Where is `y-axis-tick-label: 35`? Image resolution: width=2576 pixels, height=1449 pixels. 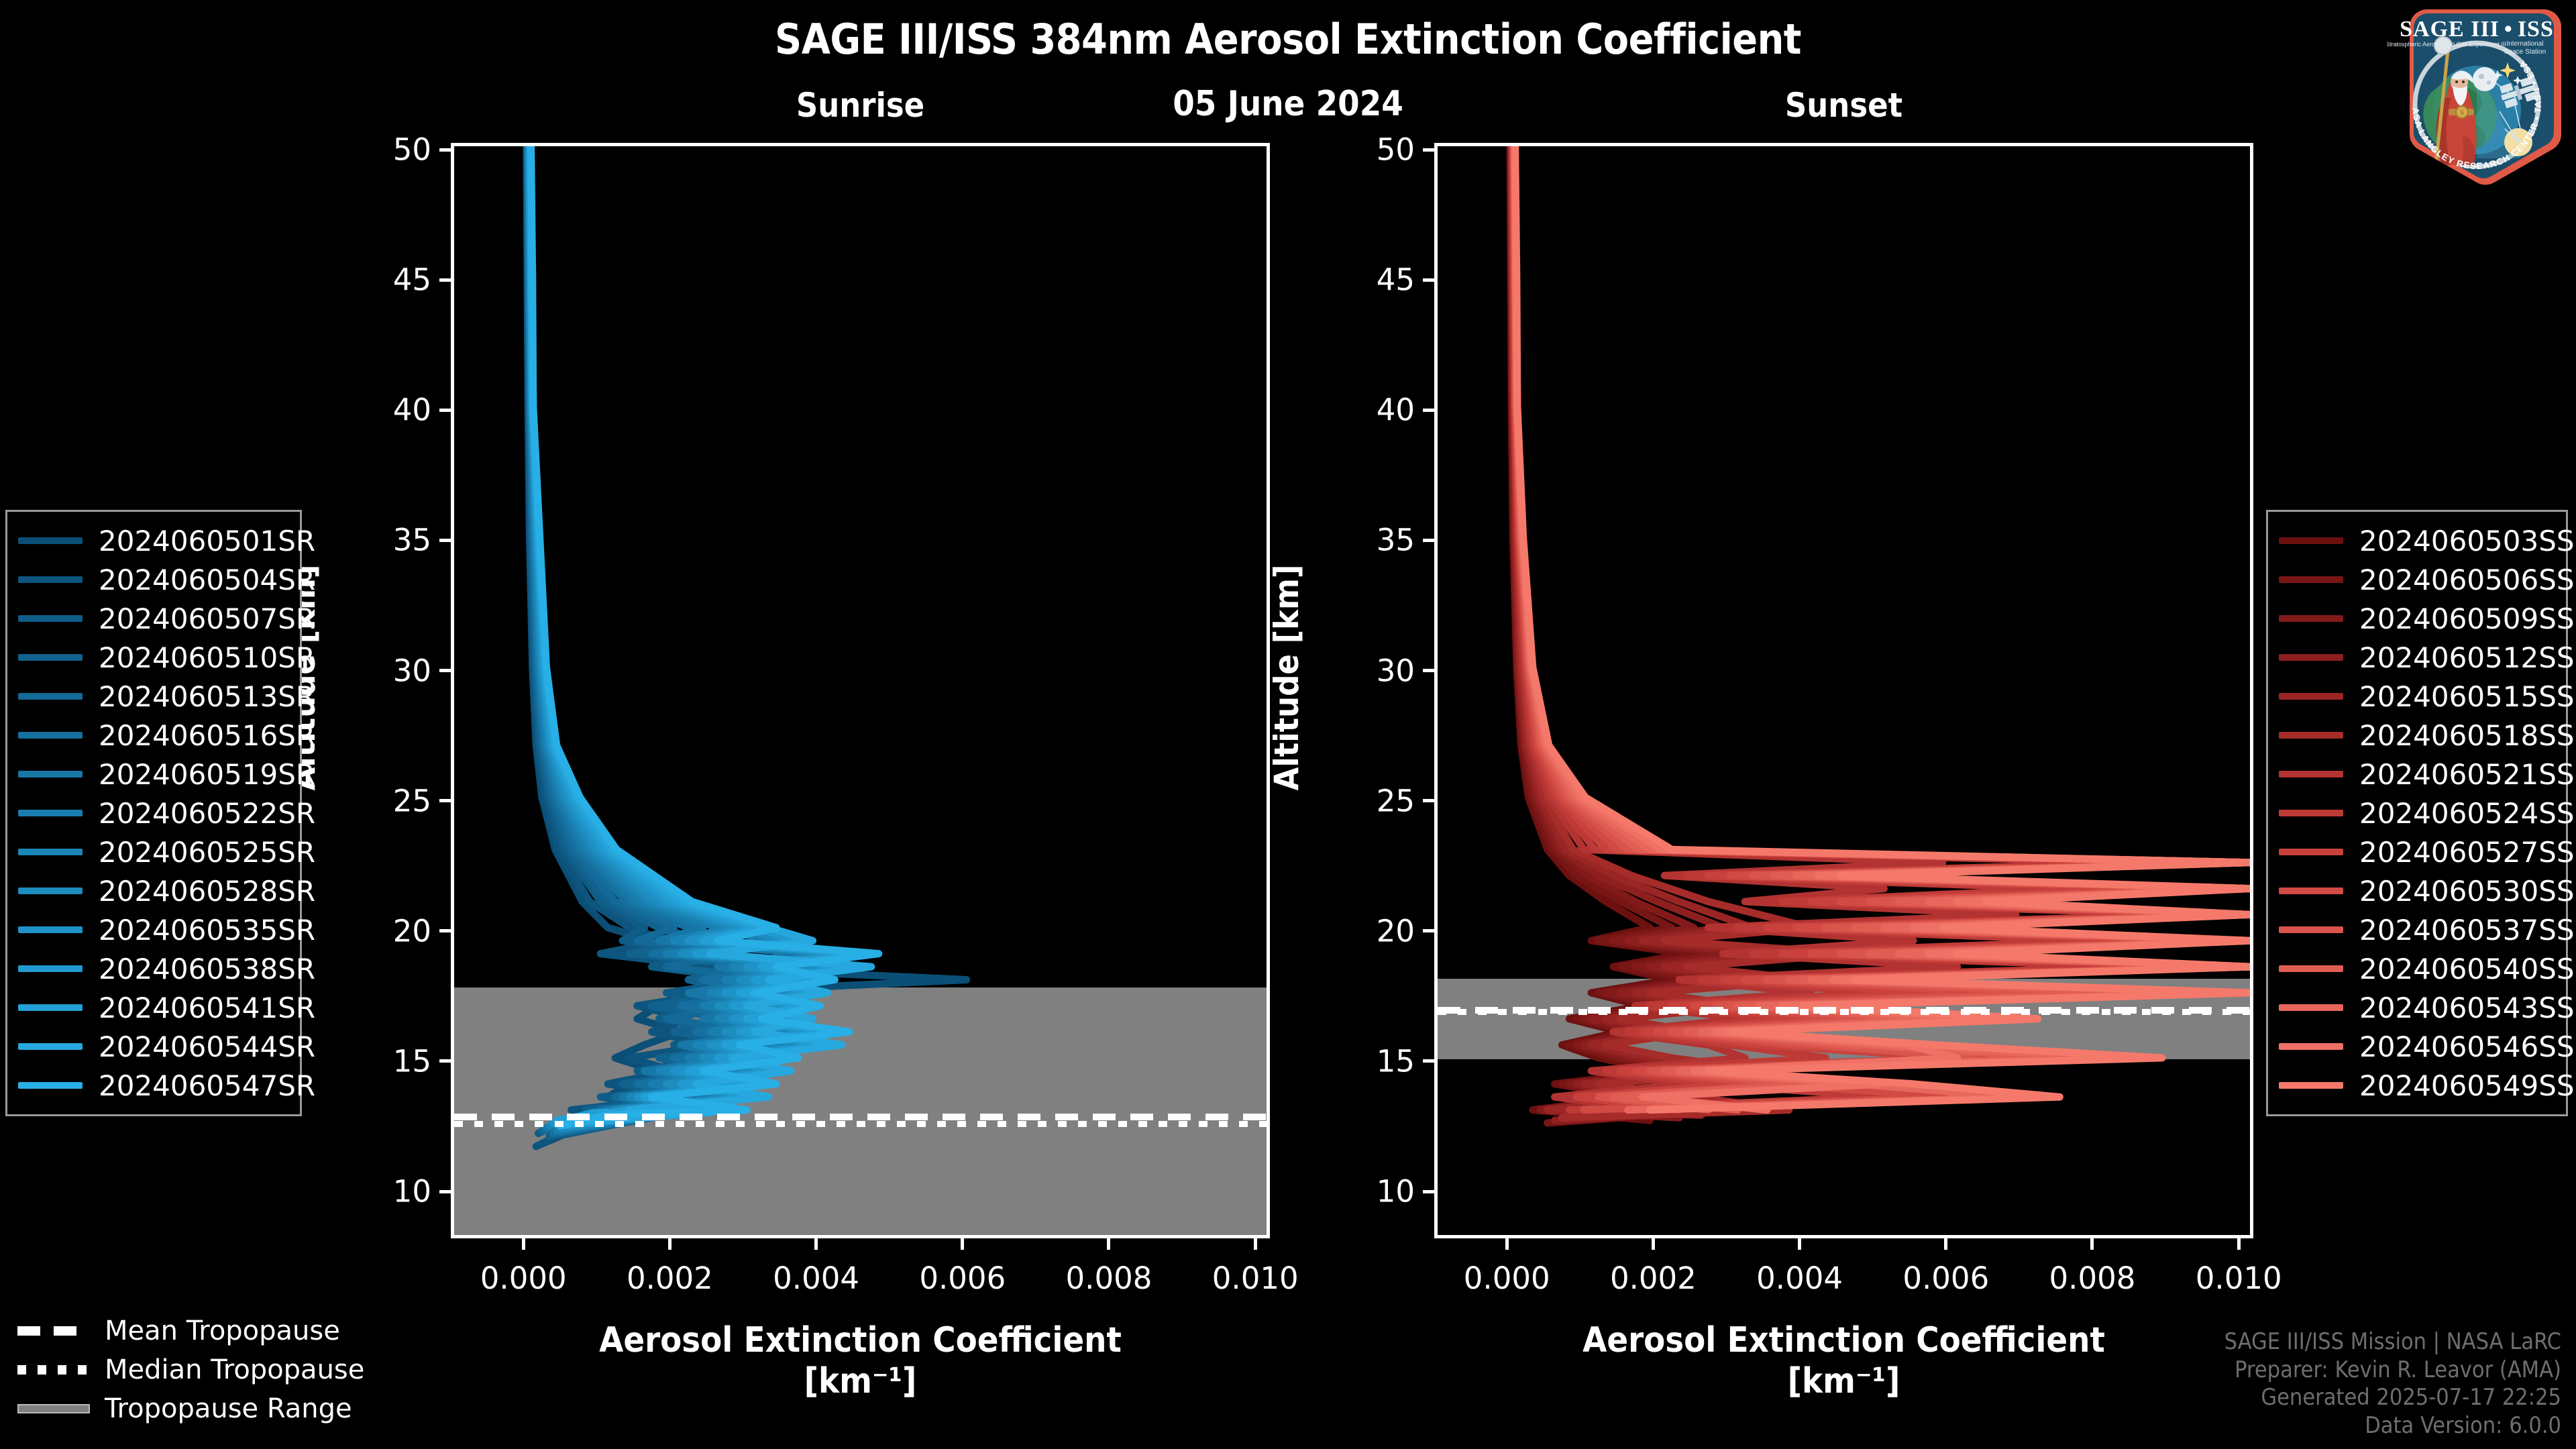 y-axis-tick-label: 35 is located at coordinates (1395, 540).